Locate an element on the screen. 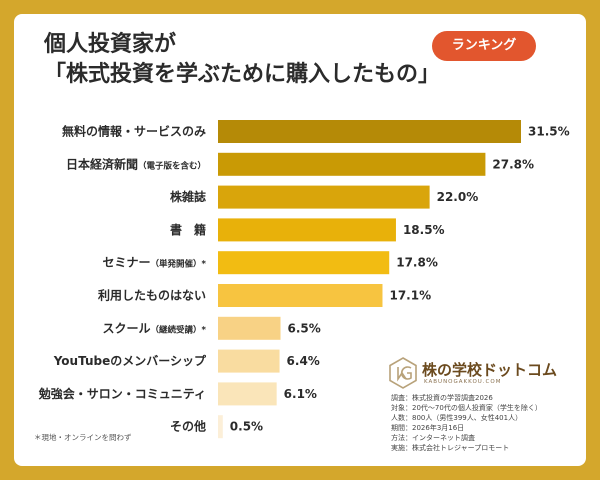 This screenshot has height=480, width=600. category-label: YouTubeのメンバーシップ is located at coordinates (130, 360).